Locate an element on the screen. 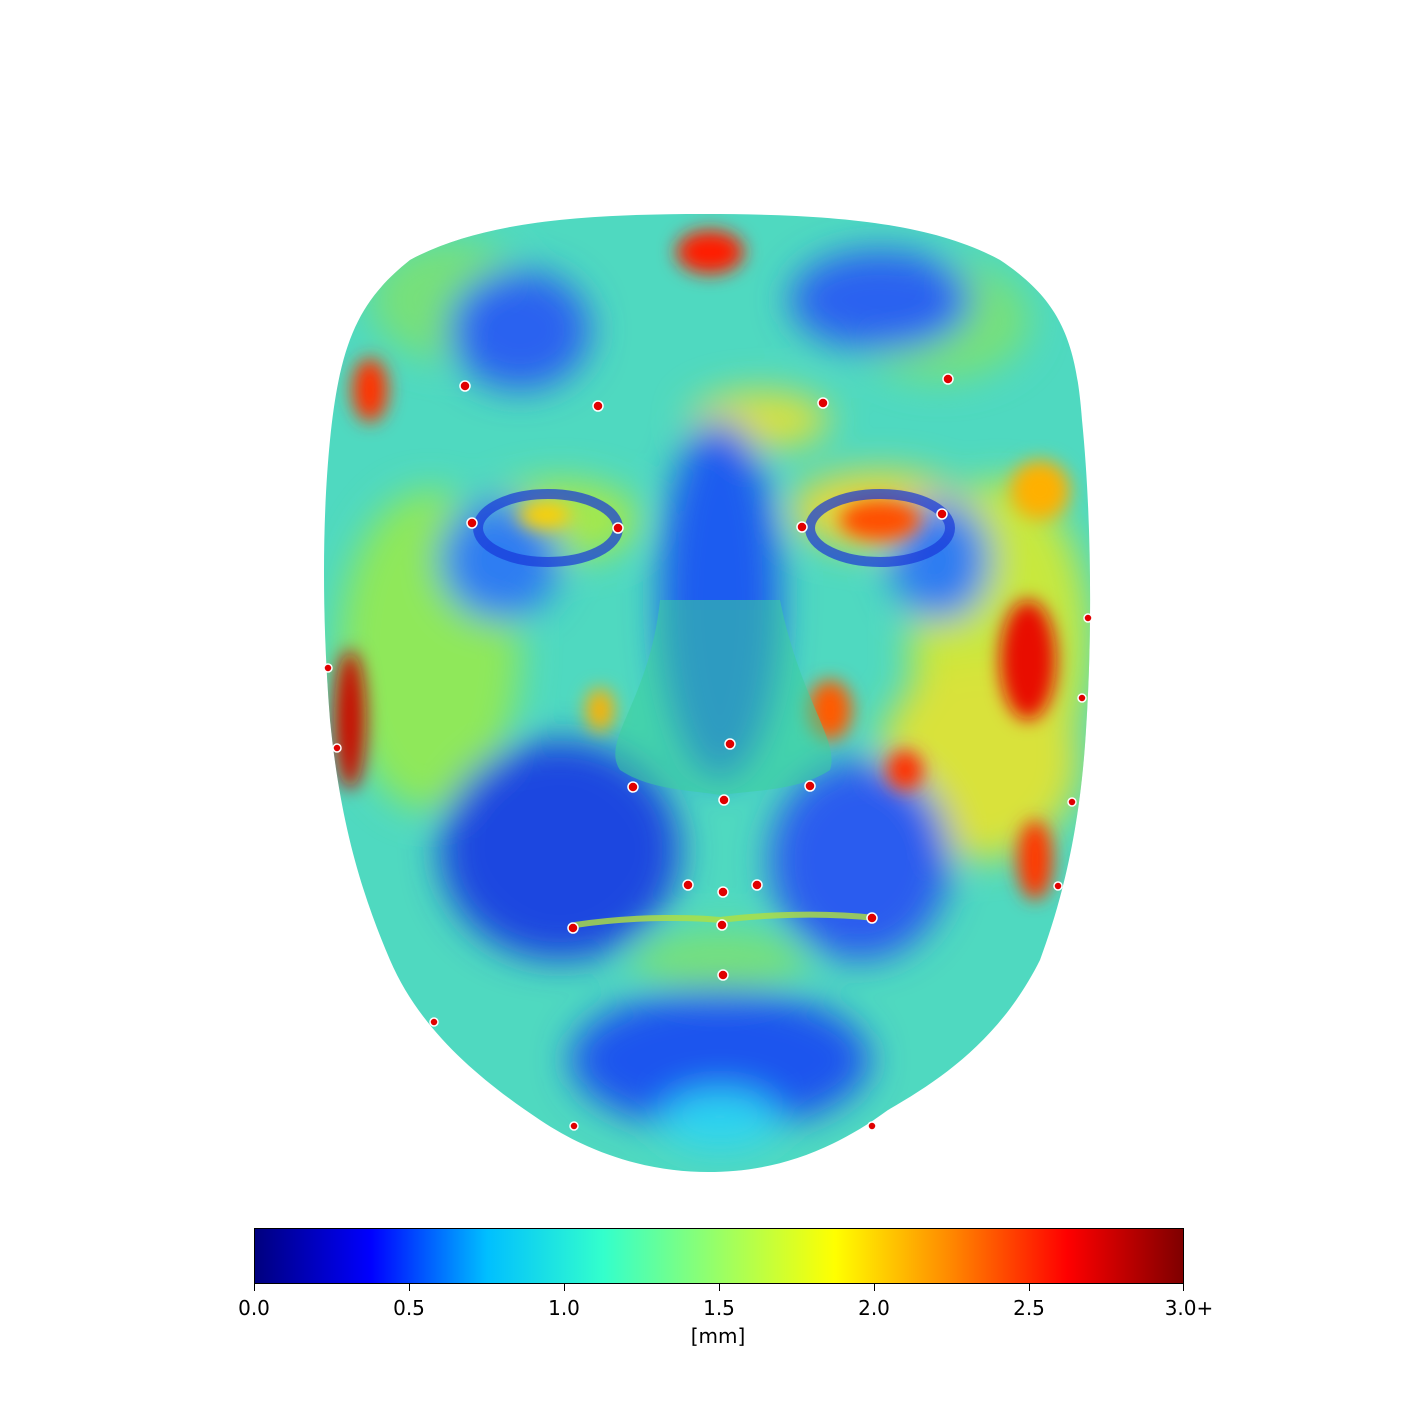  colorbar-tick-label: 1.0 is located at coordinates (564, 1308).